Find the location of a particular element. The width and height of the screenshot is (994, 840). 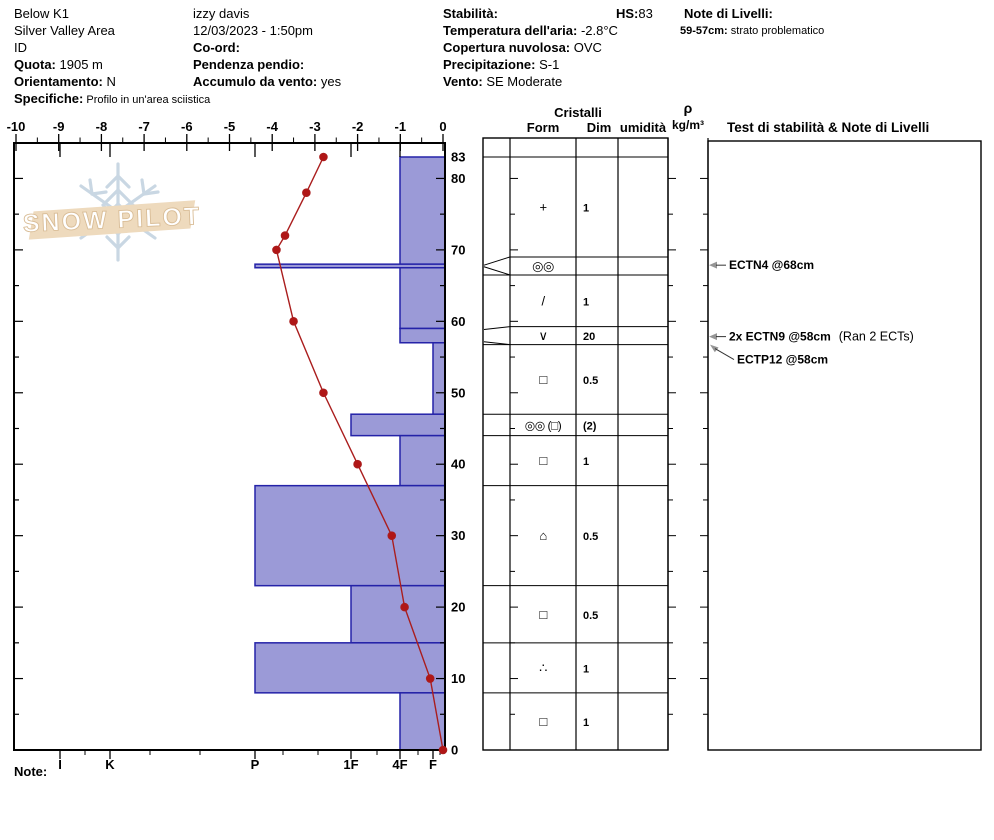

layer-bar-57-47cm is located at coordinates (439, 378).